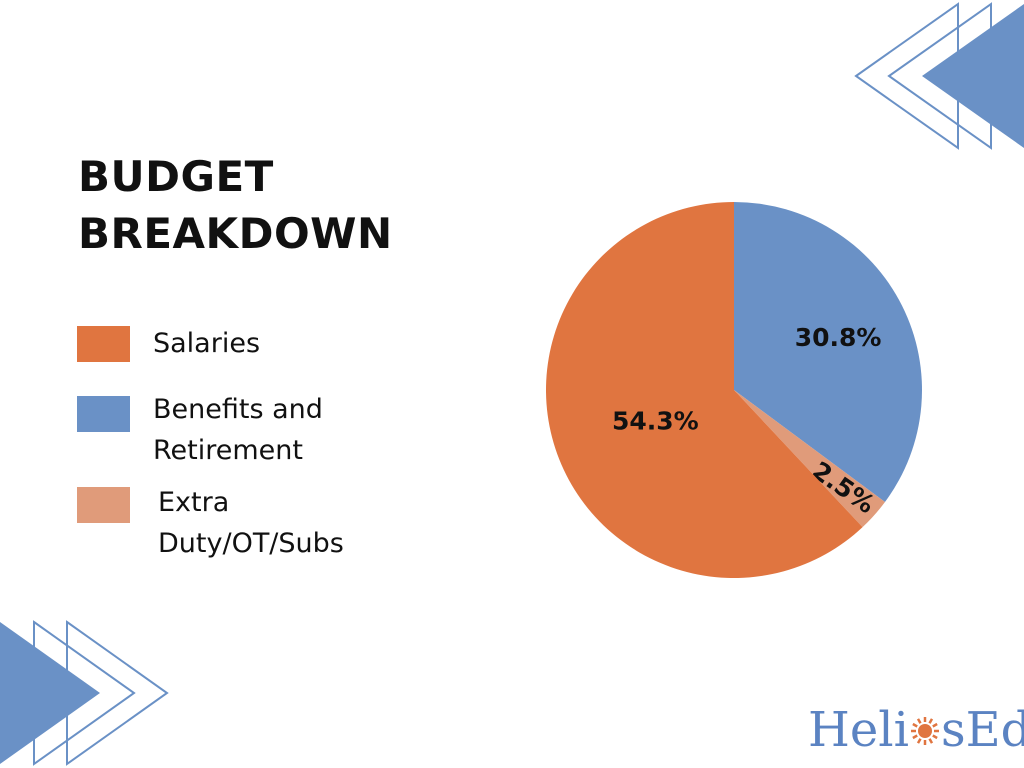  What do you see at coordinates (238, 430) in the screenshot?
I see `legend-label-benefits: Benefits and Retirement` at bounding box center [238, 430].